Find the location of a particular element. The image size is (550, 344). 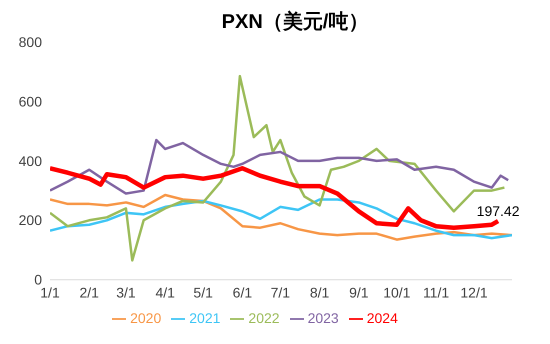

chart-title: PXN（美元/吨） is located at coordinates (295, 21).